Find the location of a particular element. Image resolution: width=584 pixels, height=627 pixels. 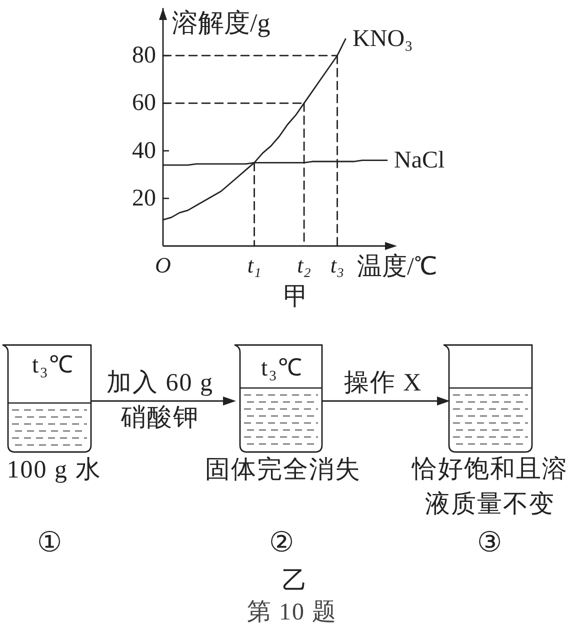

y-tick-label: 60 is located at coordinates (144, 103).